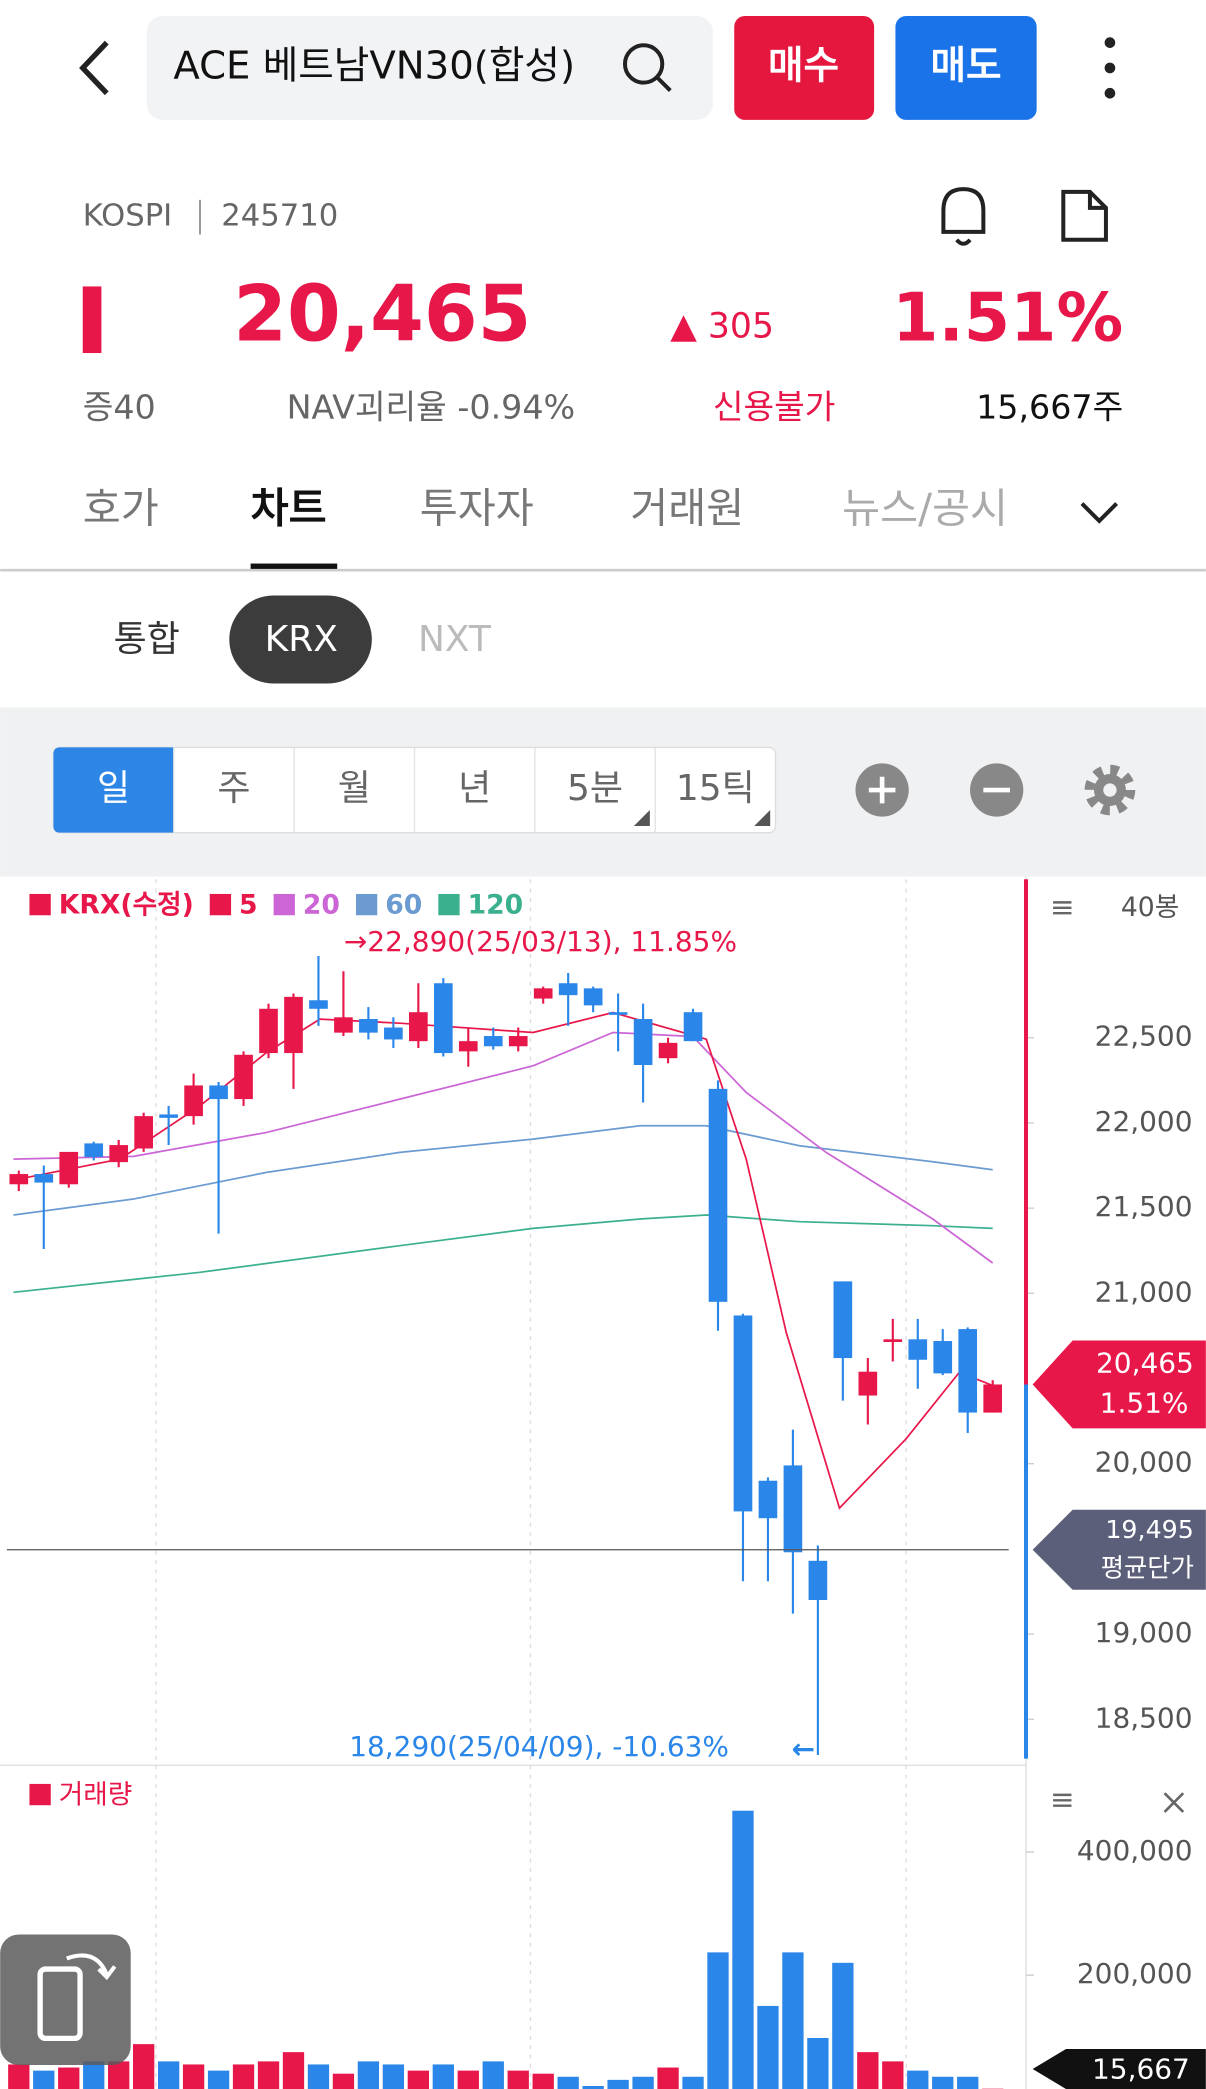  What do you see at coordinates (289, 509) in the screenshot?
I see `tab: 차트` at bounding box center [289, 509].